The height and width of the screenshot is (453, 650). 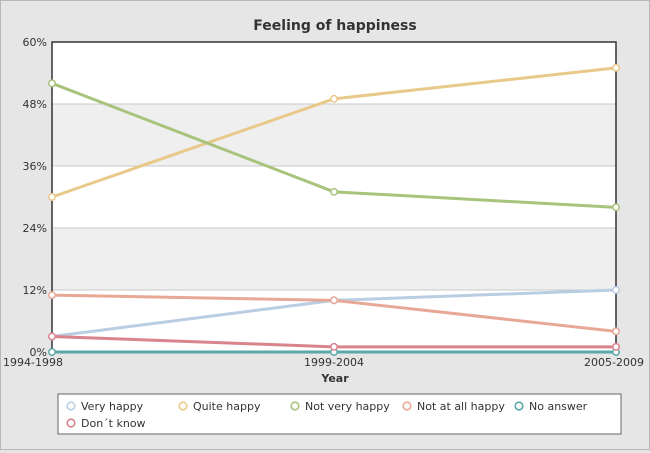 I want to click on legend, so click(x=339, y=414).